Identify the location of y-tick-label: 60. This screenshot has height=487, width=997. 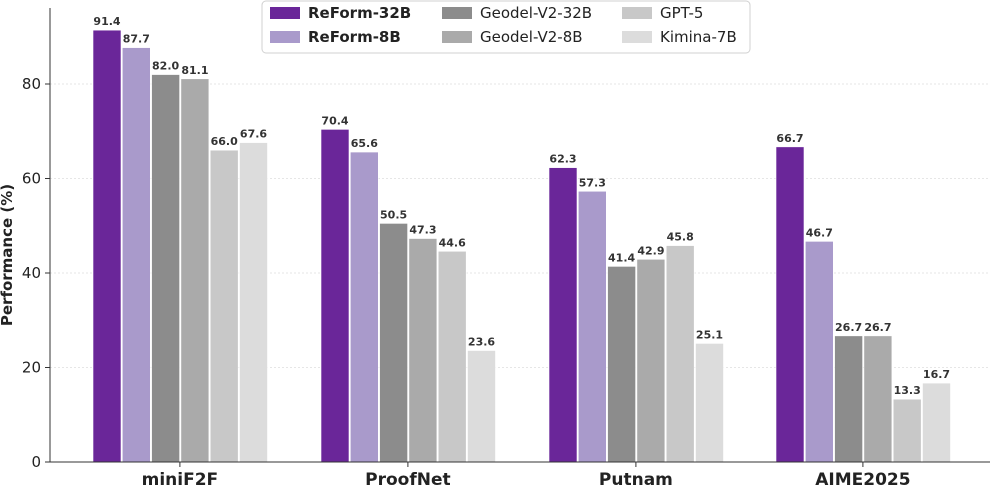
(31, 179).